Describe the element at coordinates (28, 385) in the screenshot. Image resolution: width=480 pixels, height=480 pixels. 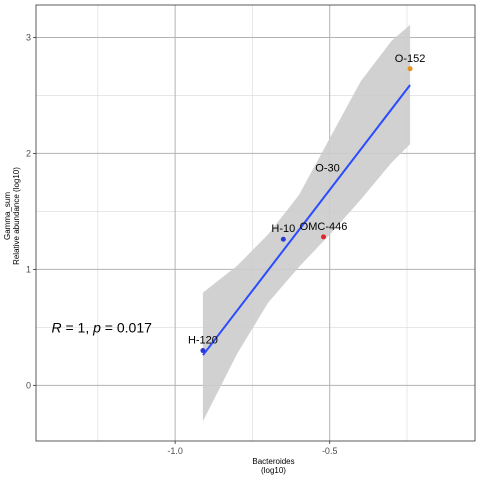
I see `y-tick-label: 0` at that location.